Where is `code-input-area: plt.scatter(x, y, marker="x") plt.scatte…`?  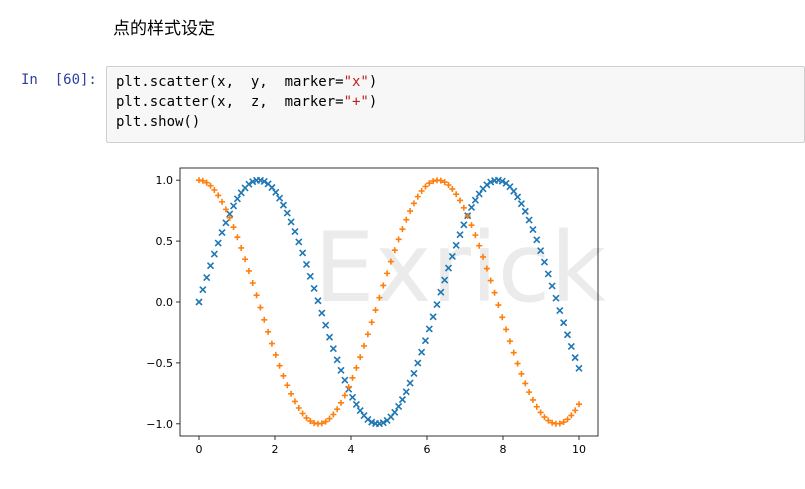
code-input-area: plt.scatter(x, y, marker="x") plt.scatte… is located at coordinates (455, 104).